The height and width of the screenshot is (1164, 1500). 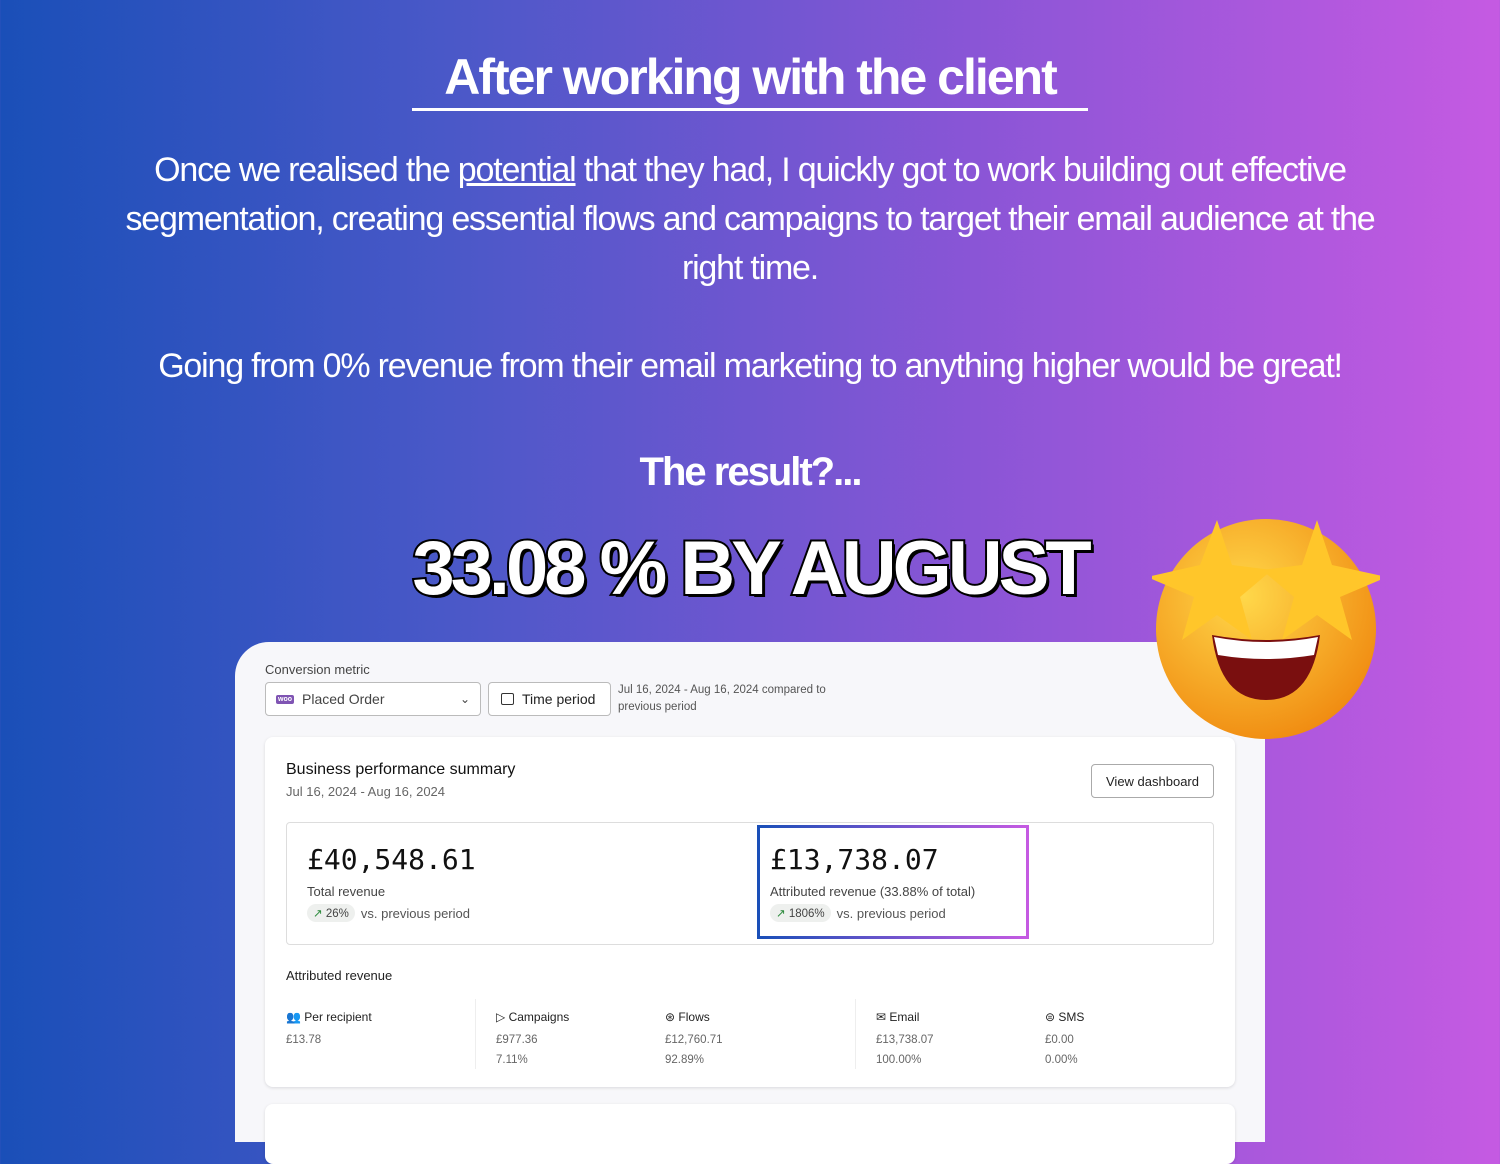 What do you see at coordinates (533, 1038) in the screenshot?
I see `column-campaigns: ▷ Campaigns £977.36 7.11%` at bounding box center [533, 1038].